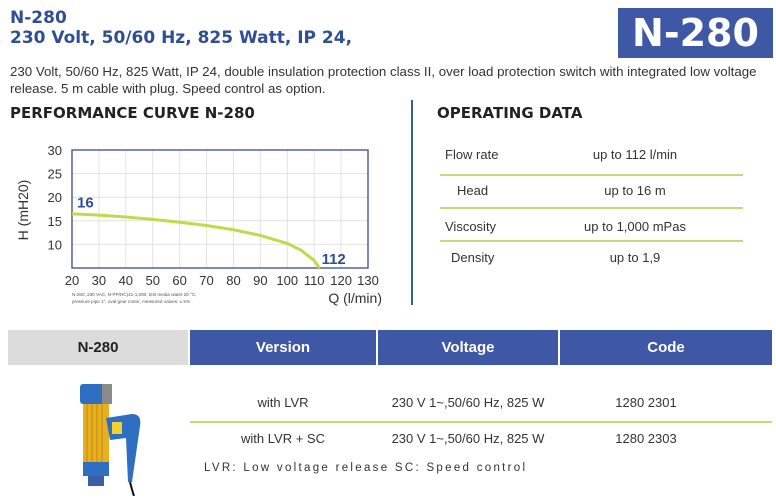  What do you see at coordinates (181, 38) in the screenshot?
I see `model-subtitle: 230 Volt, 50/60 Hz, 825 Watt, IP 24,` at bounding box center [181, 38].